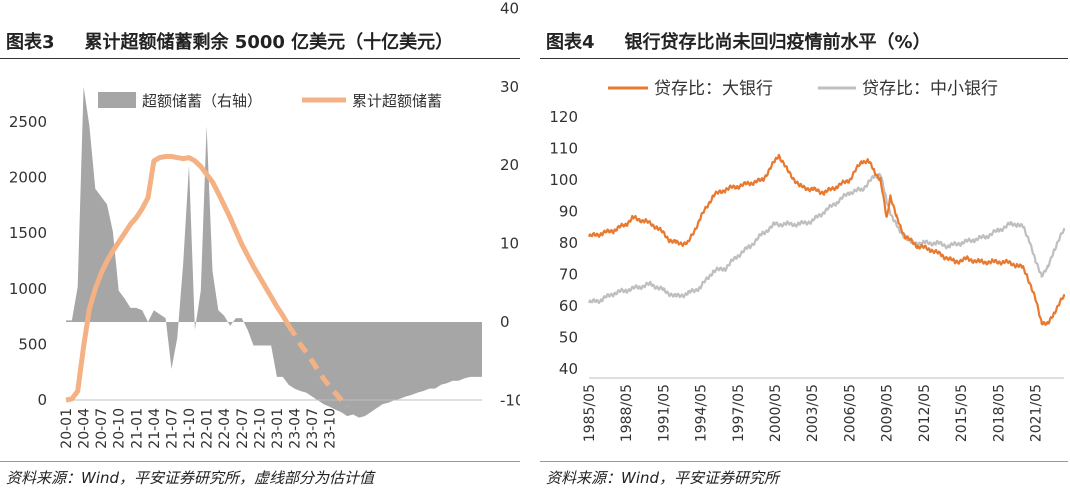 This screenshot has width=1070, height=501. I want to click on y-tick-label-right: 300, so click(510, 87).